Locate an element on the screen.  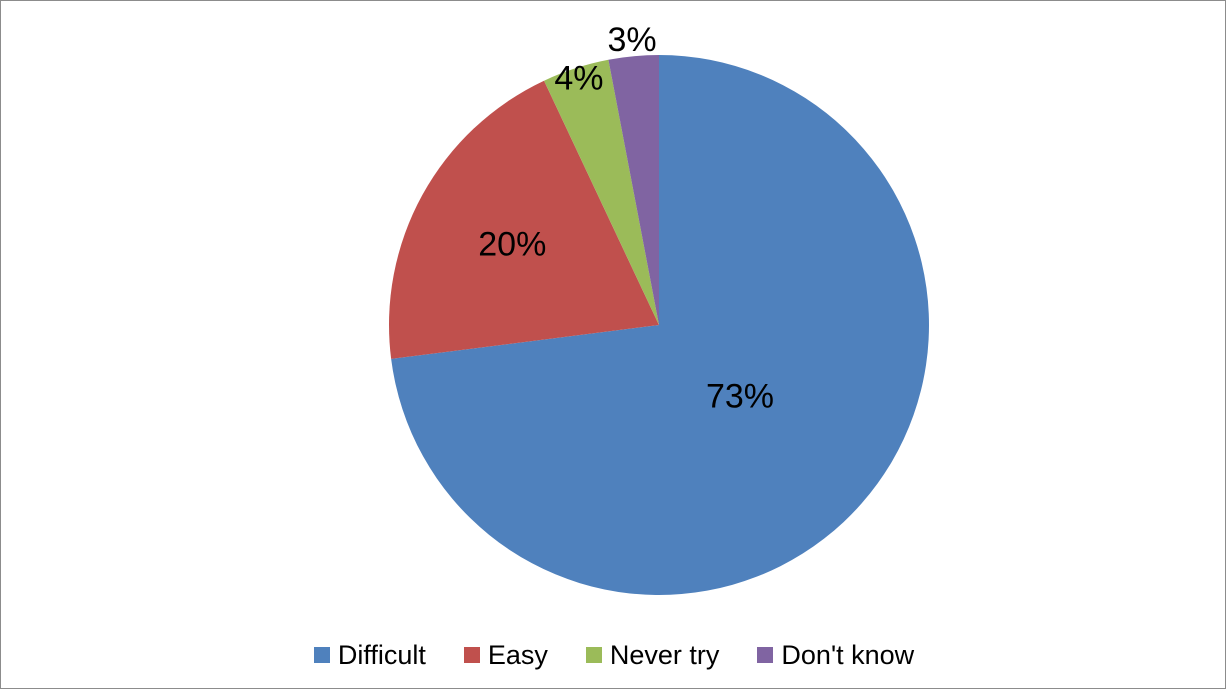
legend-item-don-t-know: Don't know is located at coordinates (835, 655).